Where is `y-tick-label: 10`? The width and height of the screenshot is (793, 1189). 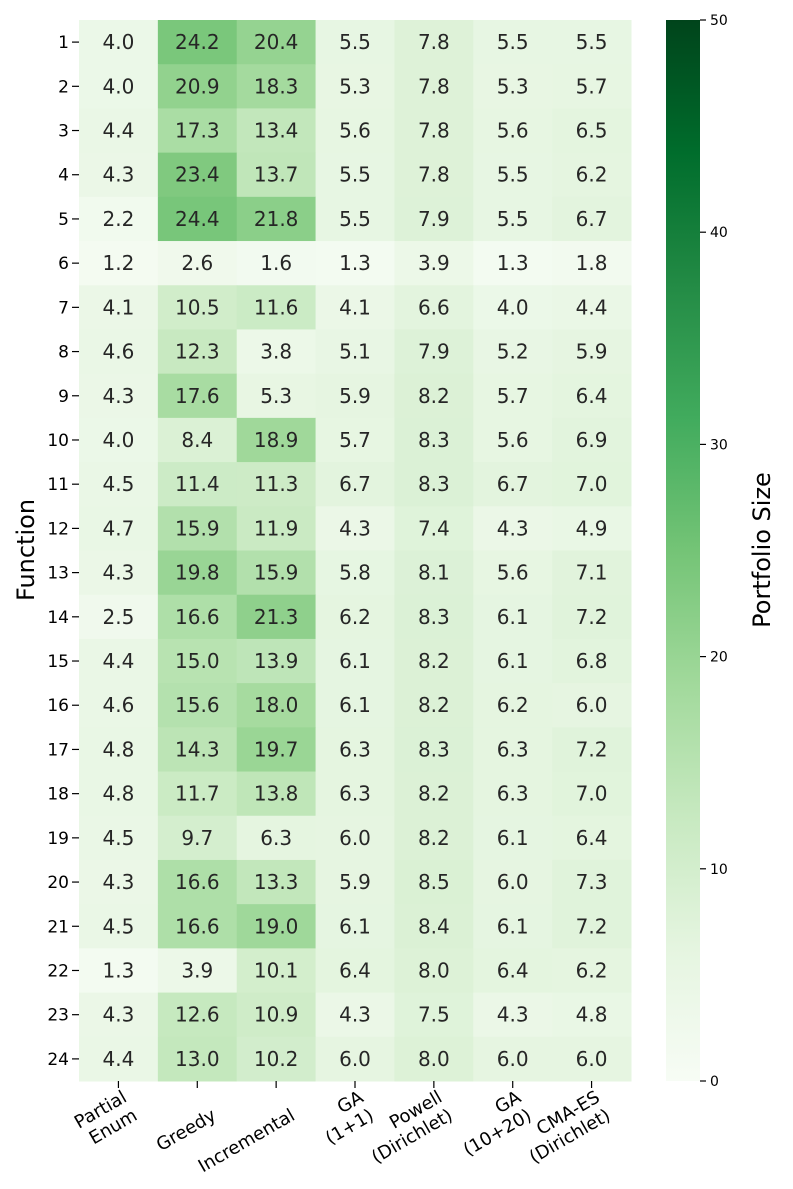
y-tick-label: 10 is located at coordinates (58, 441).